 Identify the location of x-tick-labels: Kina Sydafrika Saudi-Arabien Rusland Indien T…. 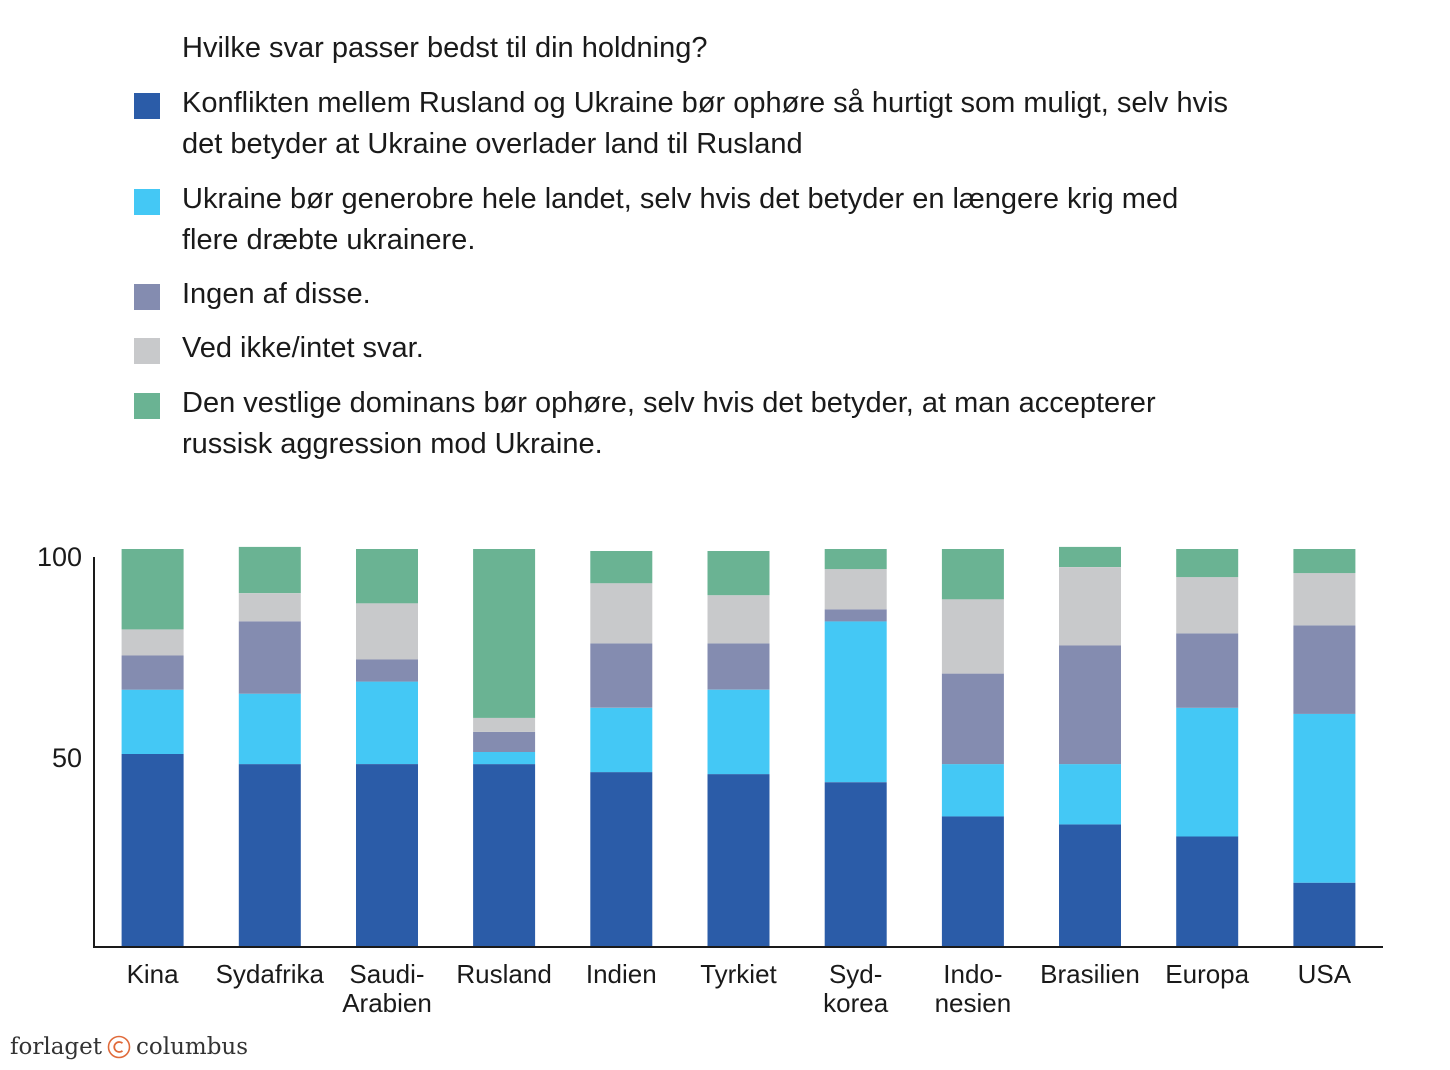
(739, 988).